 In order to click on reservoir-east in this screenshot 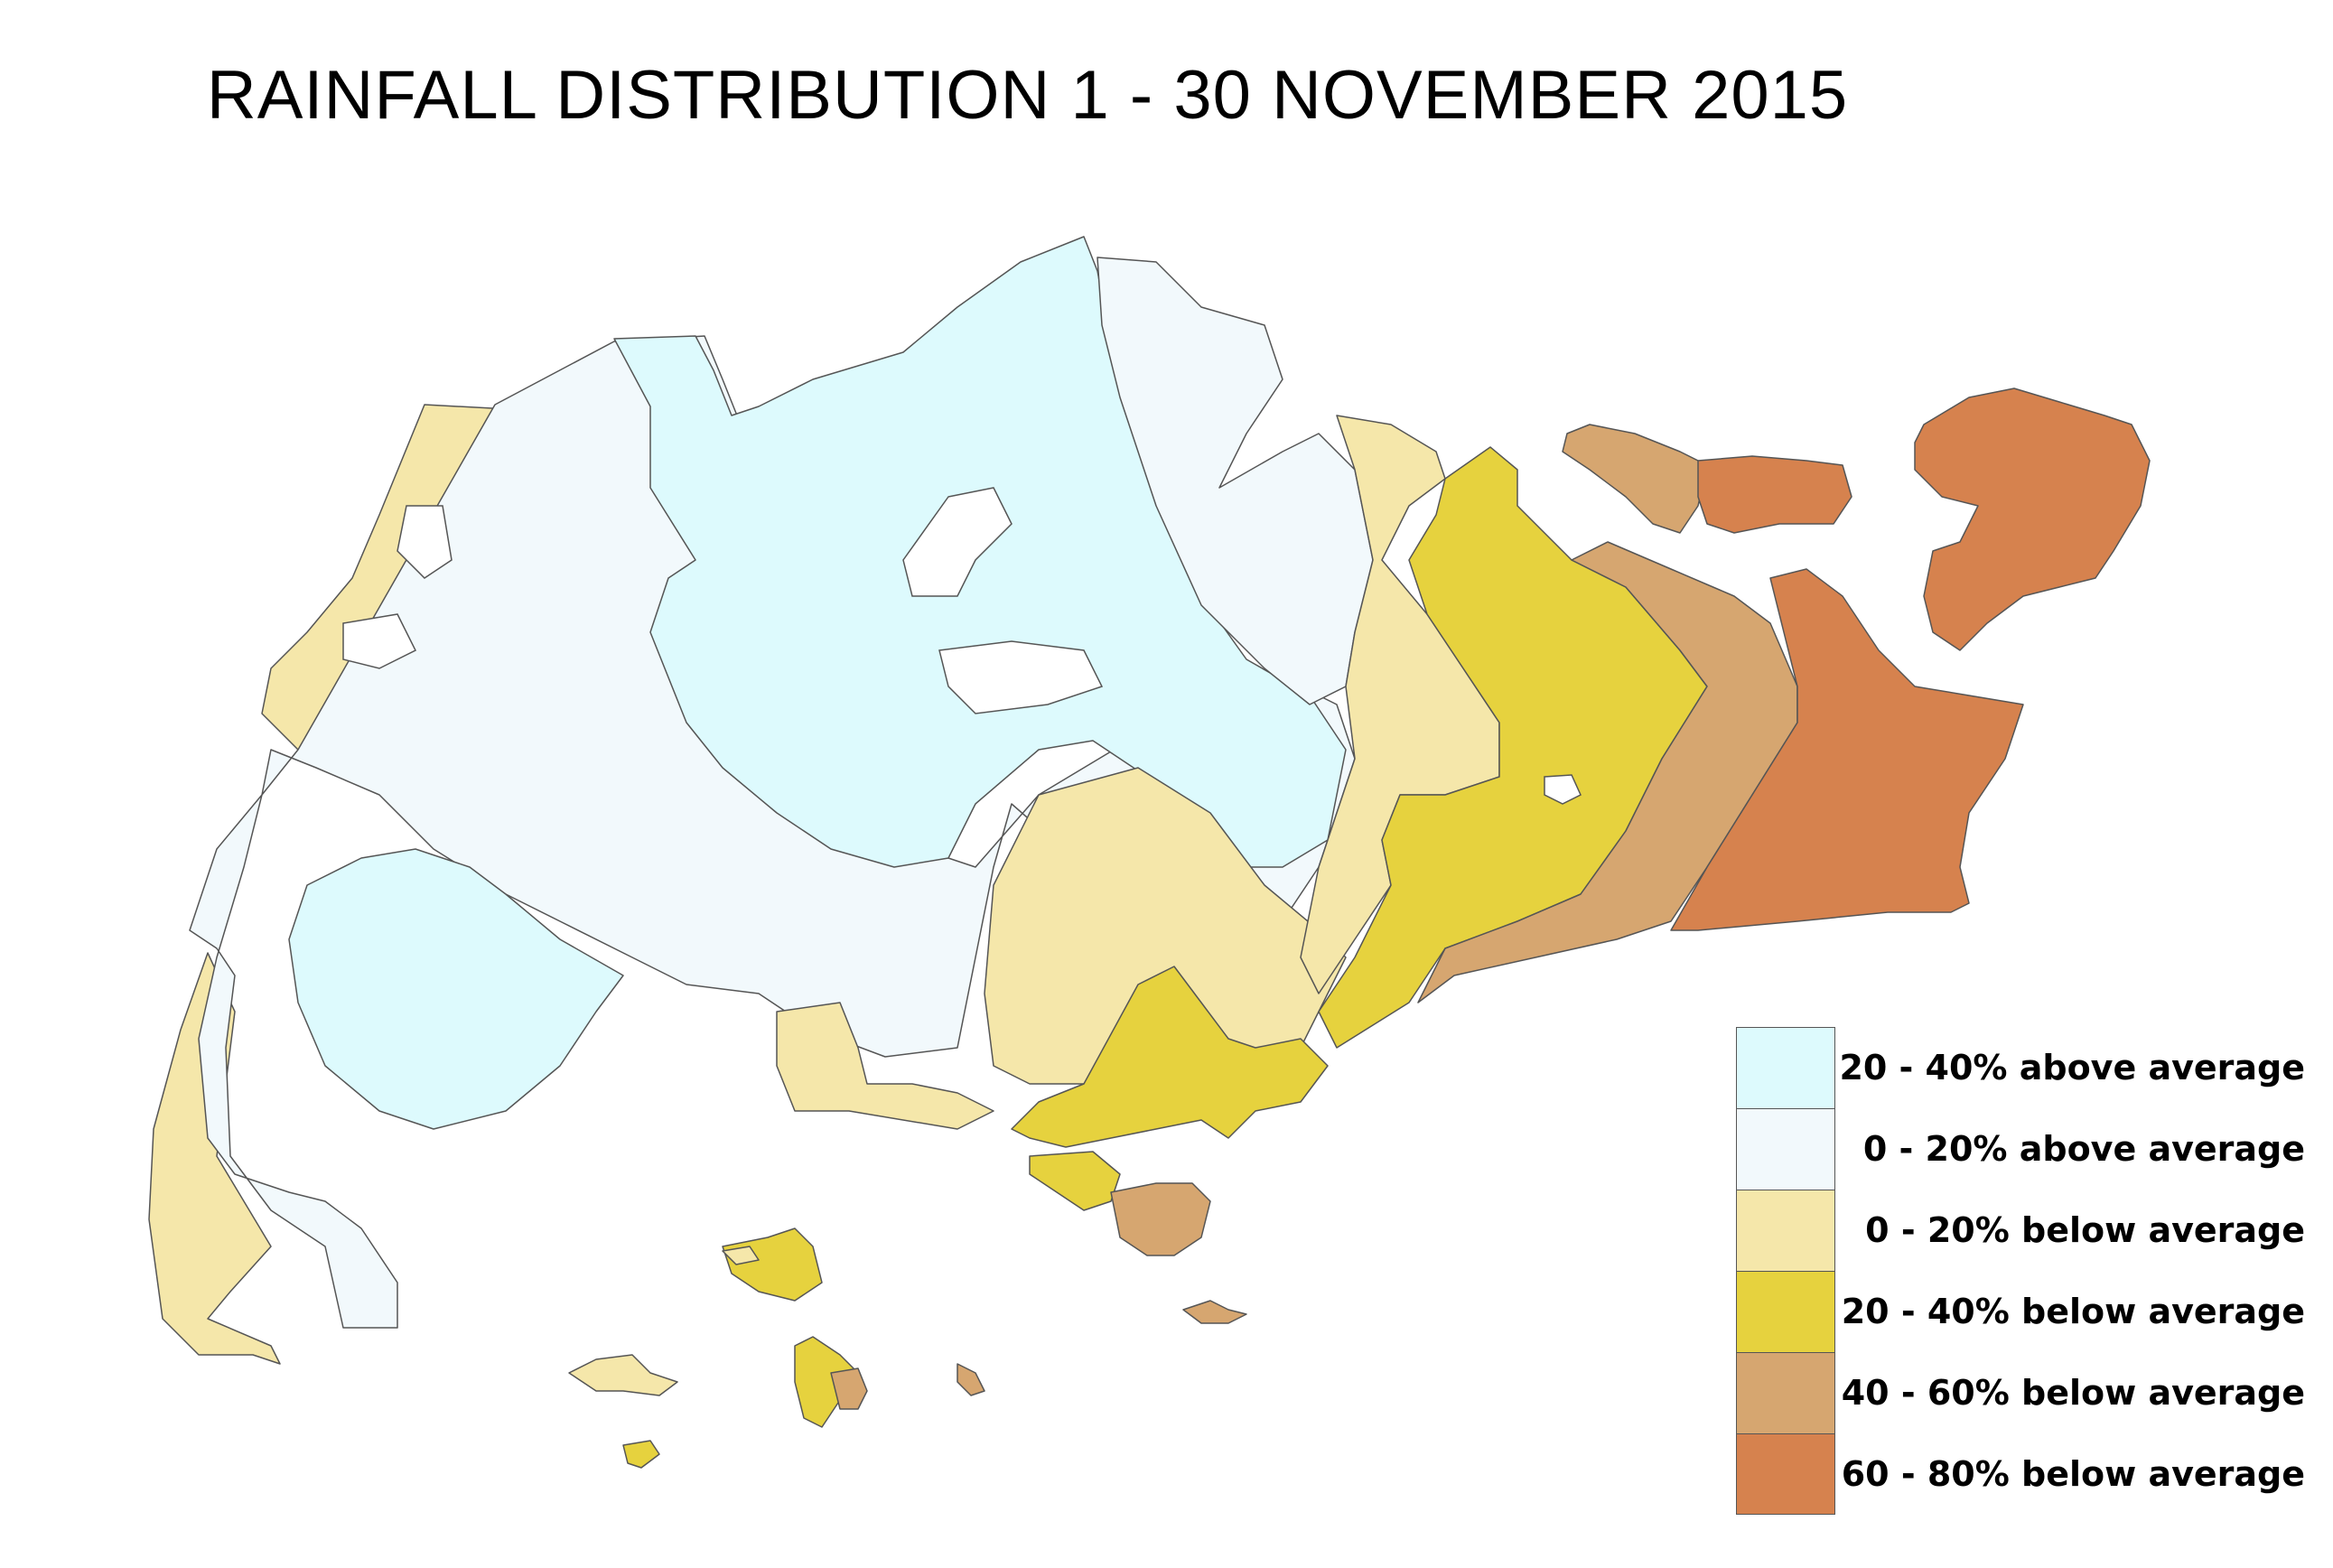, I will do `click(1563, 789)`.